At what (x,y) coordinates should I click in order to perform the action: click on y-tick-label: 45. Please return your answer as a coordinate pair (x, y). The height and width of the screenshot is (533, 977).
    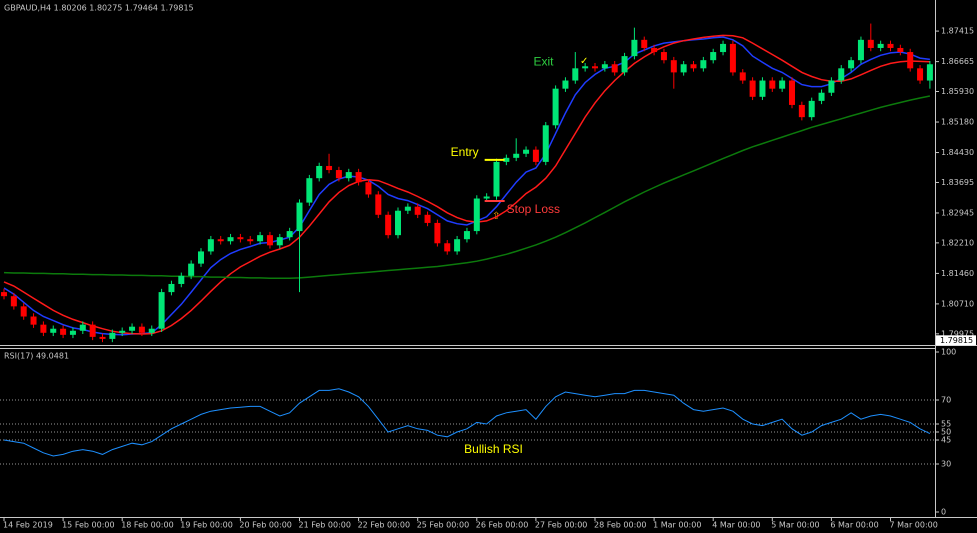
    Looking at the image, I should click on (946, 440).